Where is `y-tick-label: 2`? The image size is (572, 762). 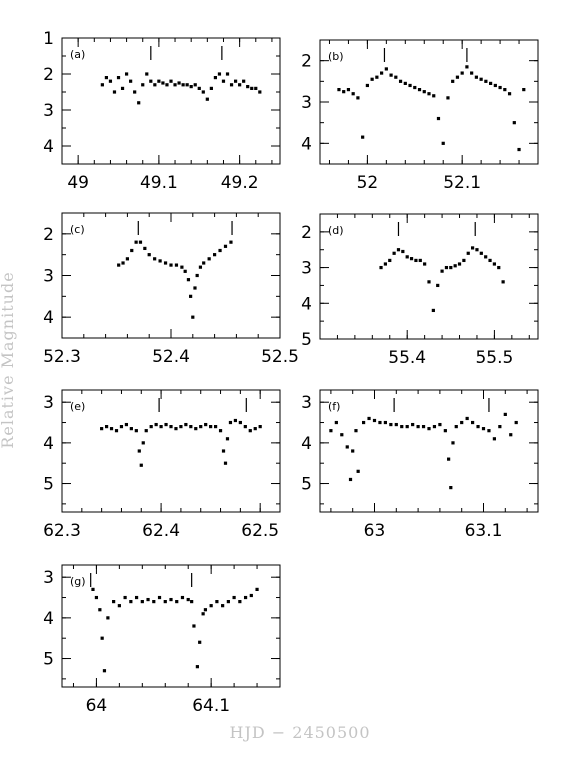 y-tick-label: 2 is located at coordinates (48, 235).